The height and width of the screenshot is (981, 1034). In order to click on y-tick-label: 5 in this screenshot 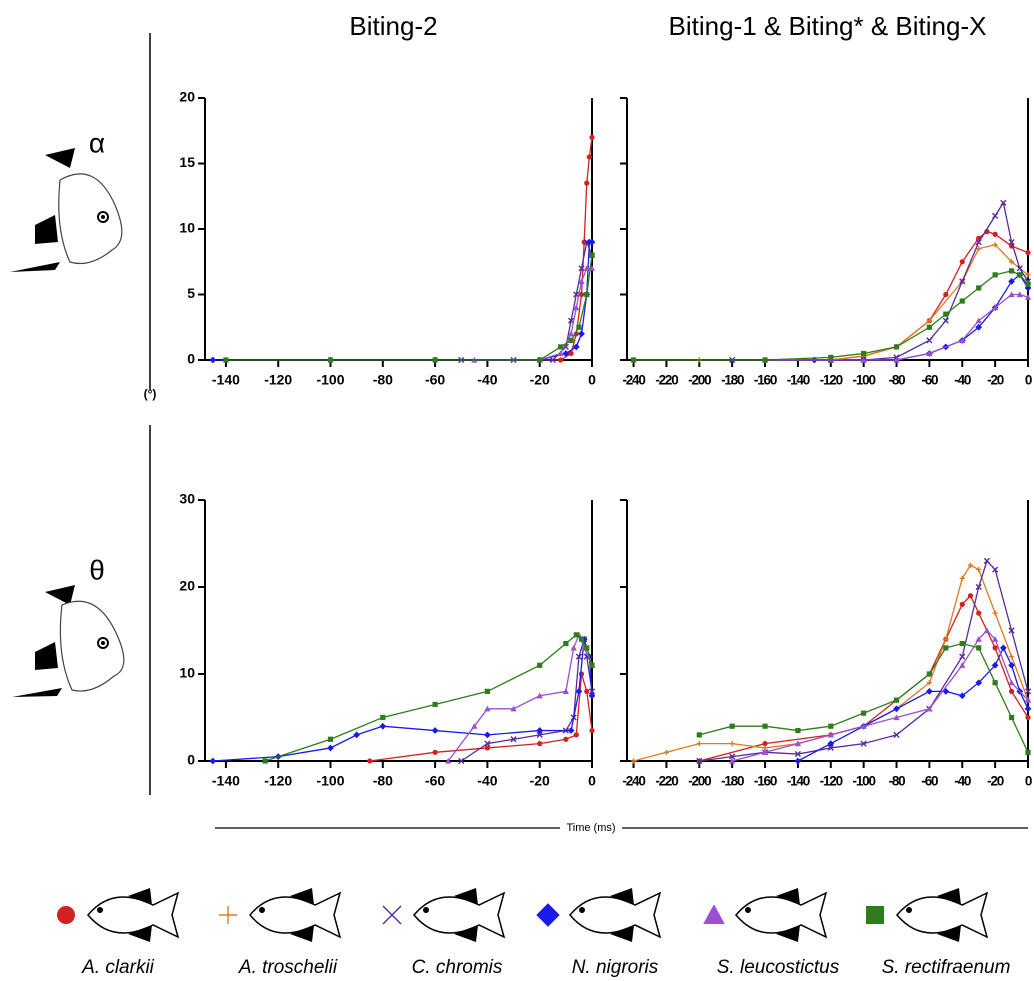, I will do `click(191, 293)`.